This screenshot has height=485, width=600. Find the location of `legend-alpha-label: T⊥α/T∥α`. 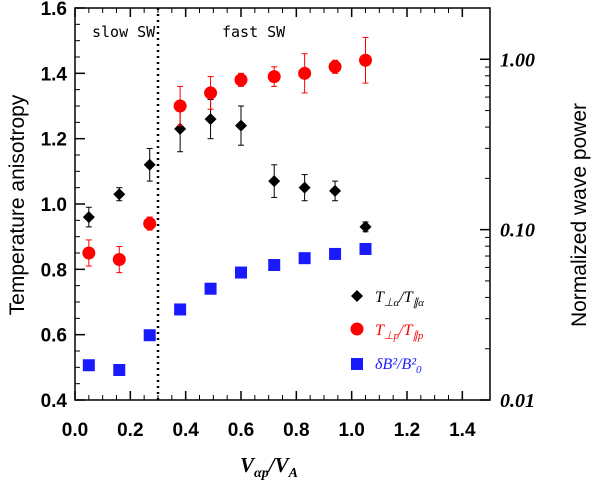

legend-alpha-label: T⊥α/T∥α is located at coordinates (399, 299).